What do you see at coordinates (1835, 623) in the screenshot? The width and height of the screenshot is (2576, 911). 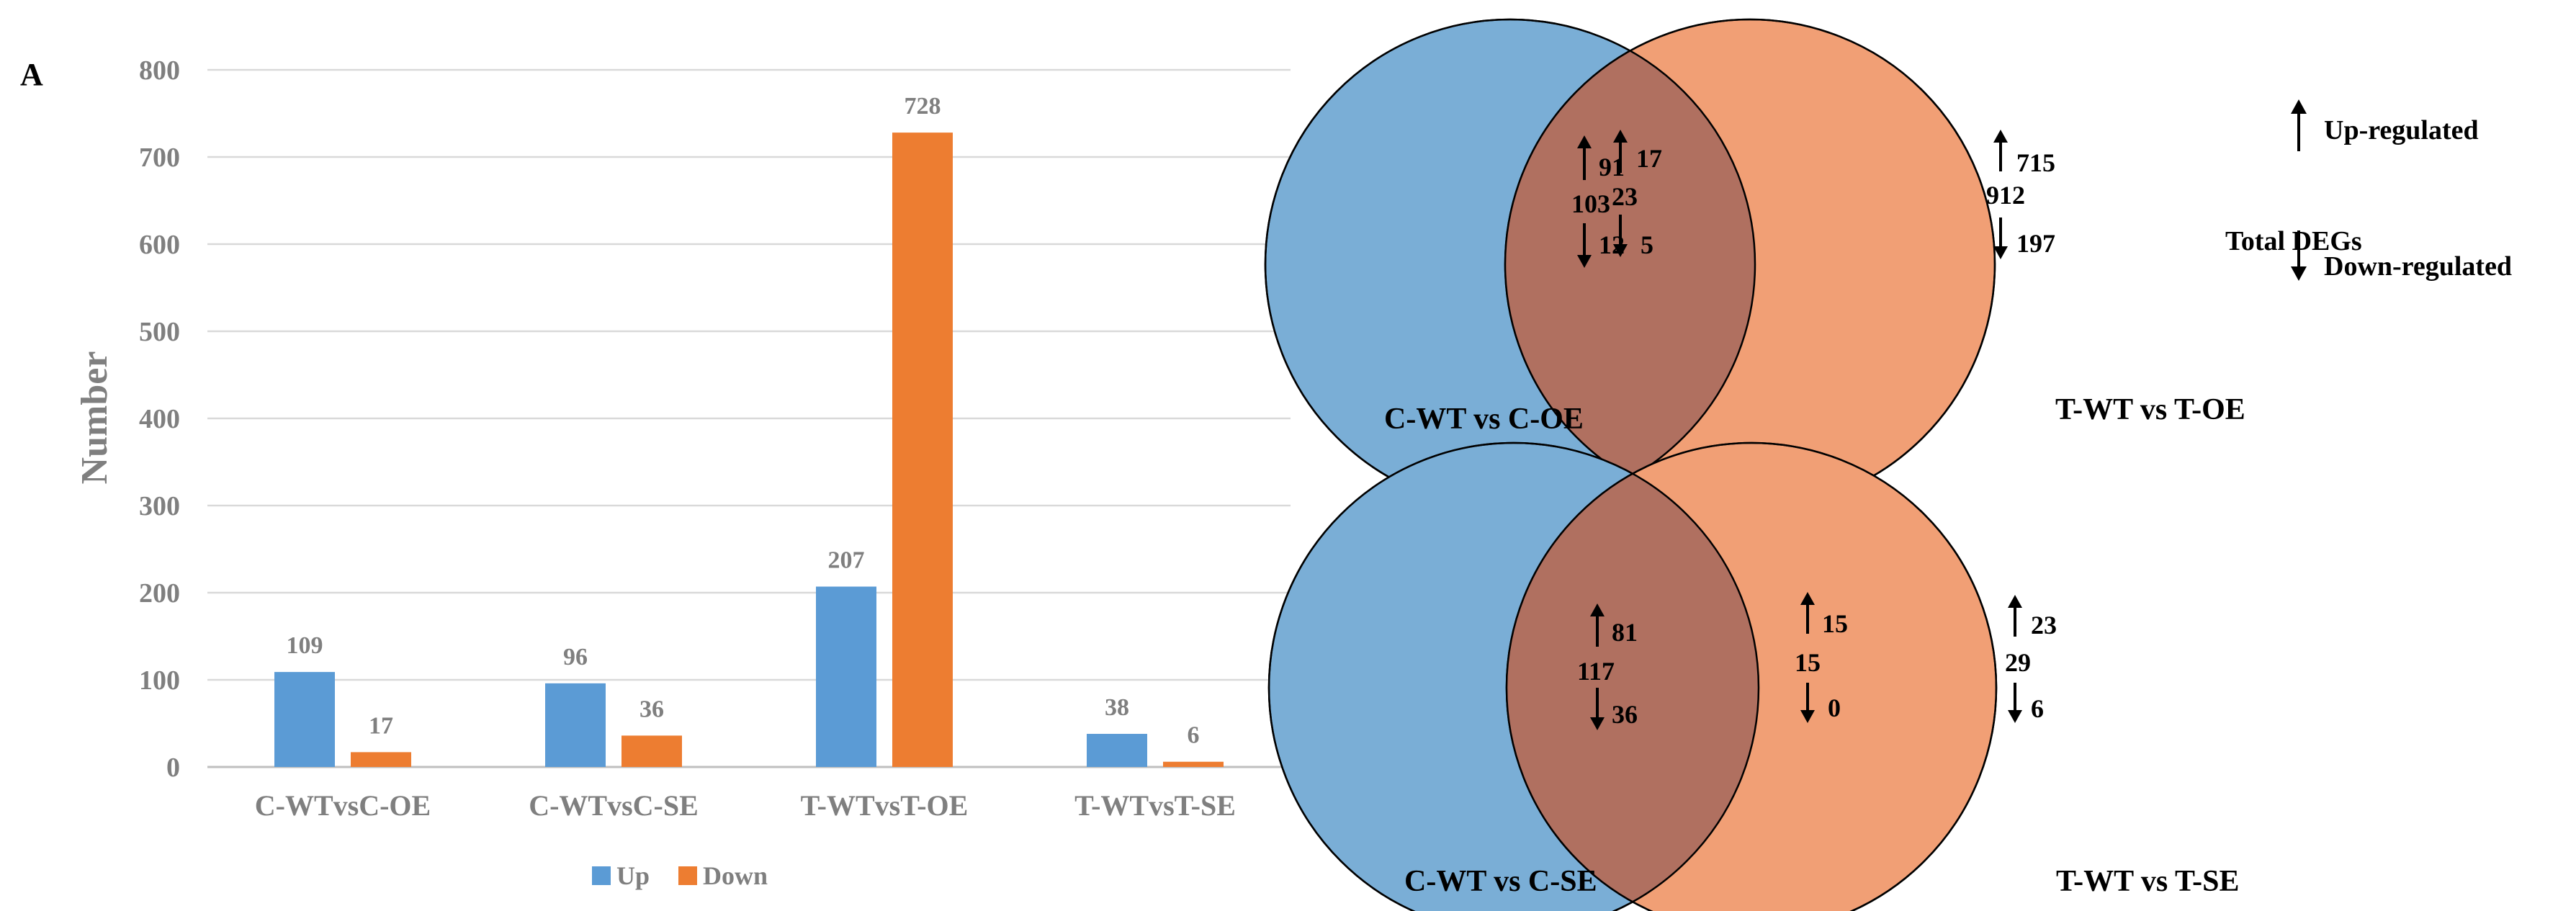 I see `venn-c-overlap-up: 15` at bounding box center [1835, 623].